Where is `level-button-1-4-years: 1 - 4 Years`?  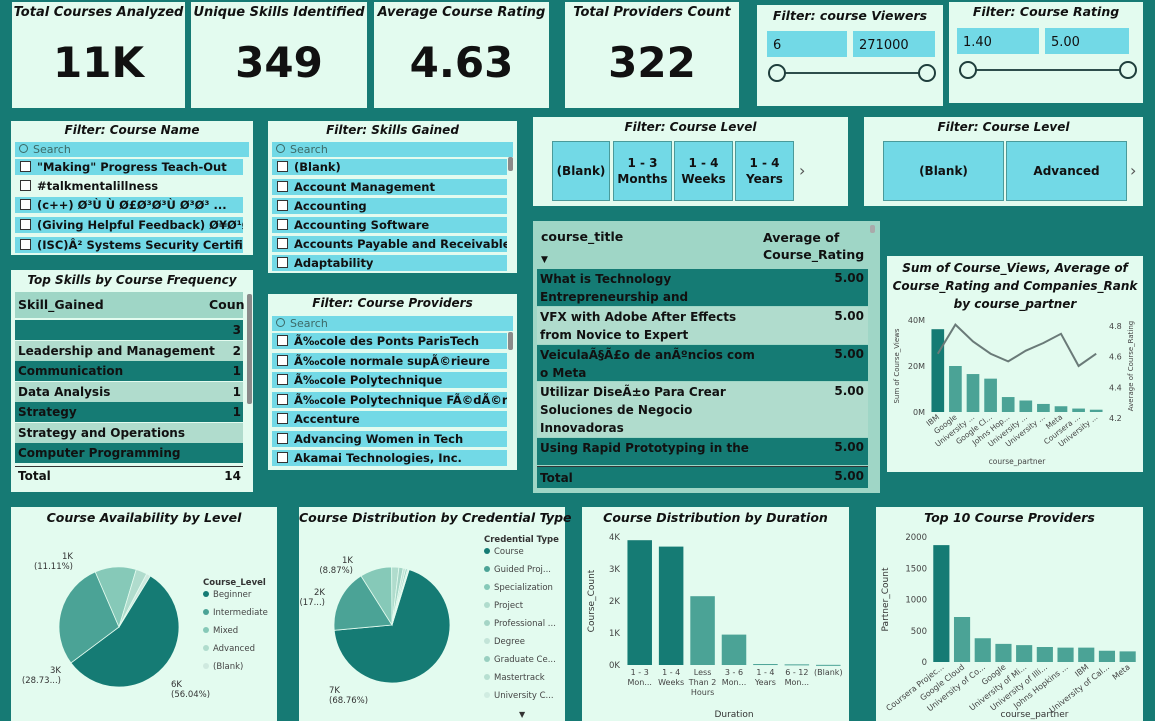 level-button-1-4-years: 1 - 4 Years is located at coordinates (764, 171).